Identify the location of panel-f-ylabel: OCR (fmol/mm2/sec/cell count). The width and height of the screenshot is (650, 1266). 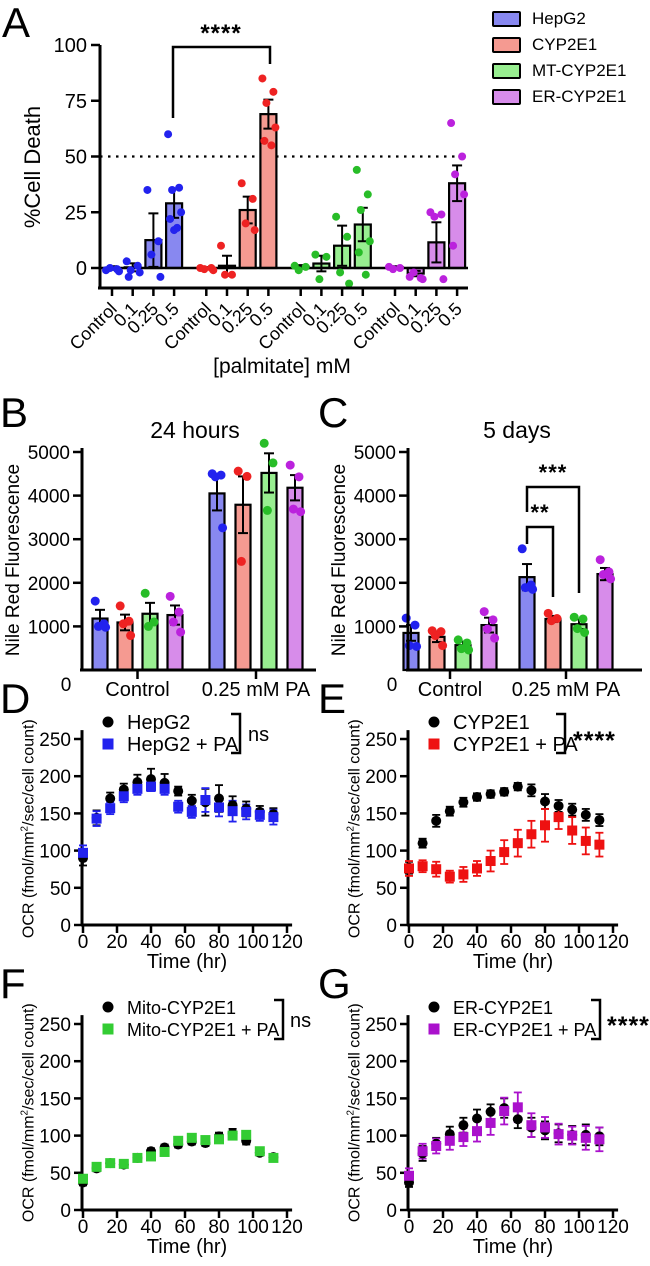
(28, 1113).